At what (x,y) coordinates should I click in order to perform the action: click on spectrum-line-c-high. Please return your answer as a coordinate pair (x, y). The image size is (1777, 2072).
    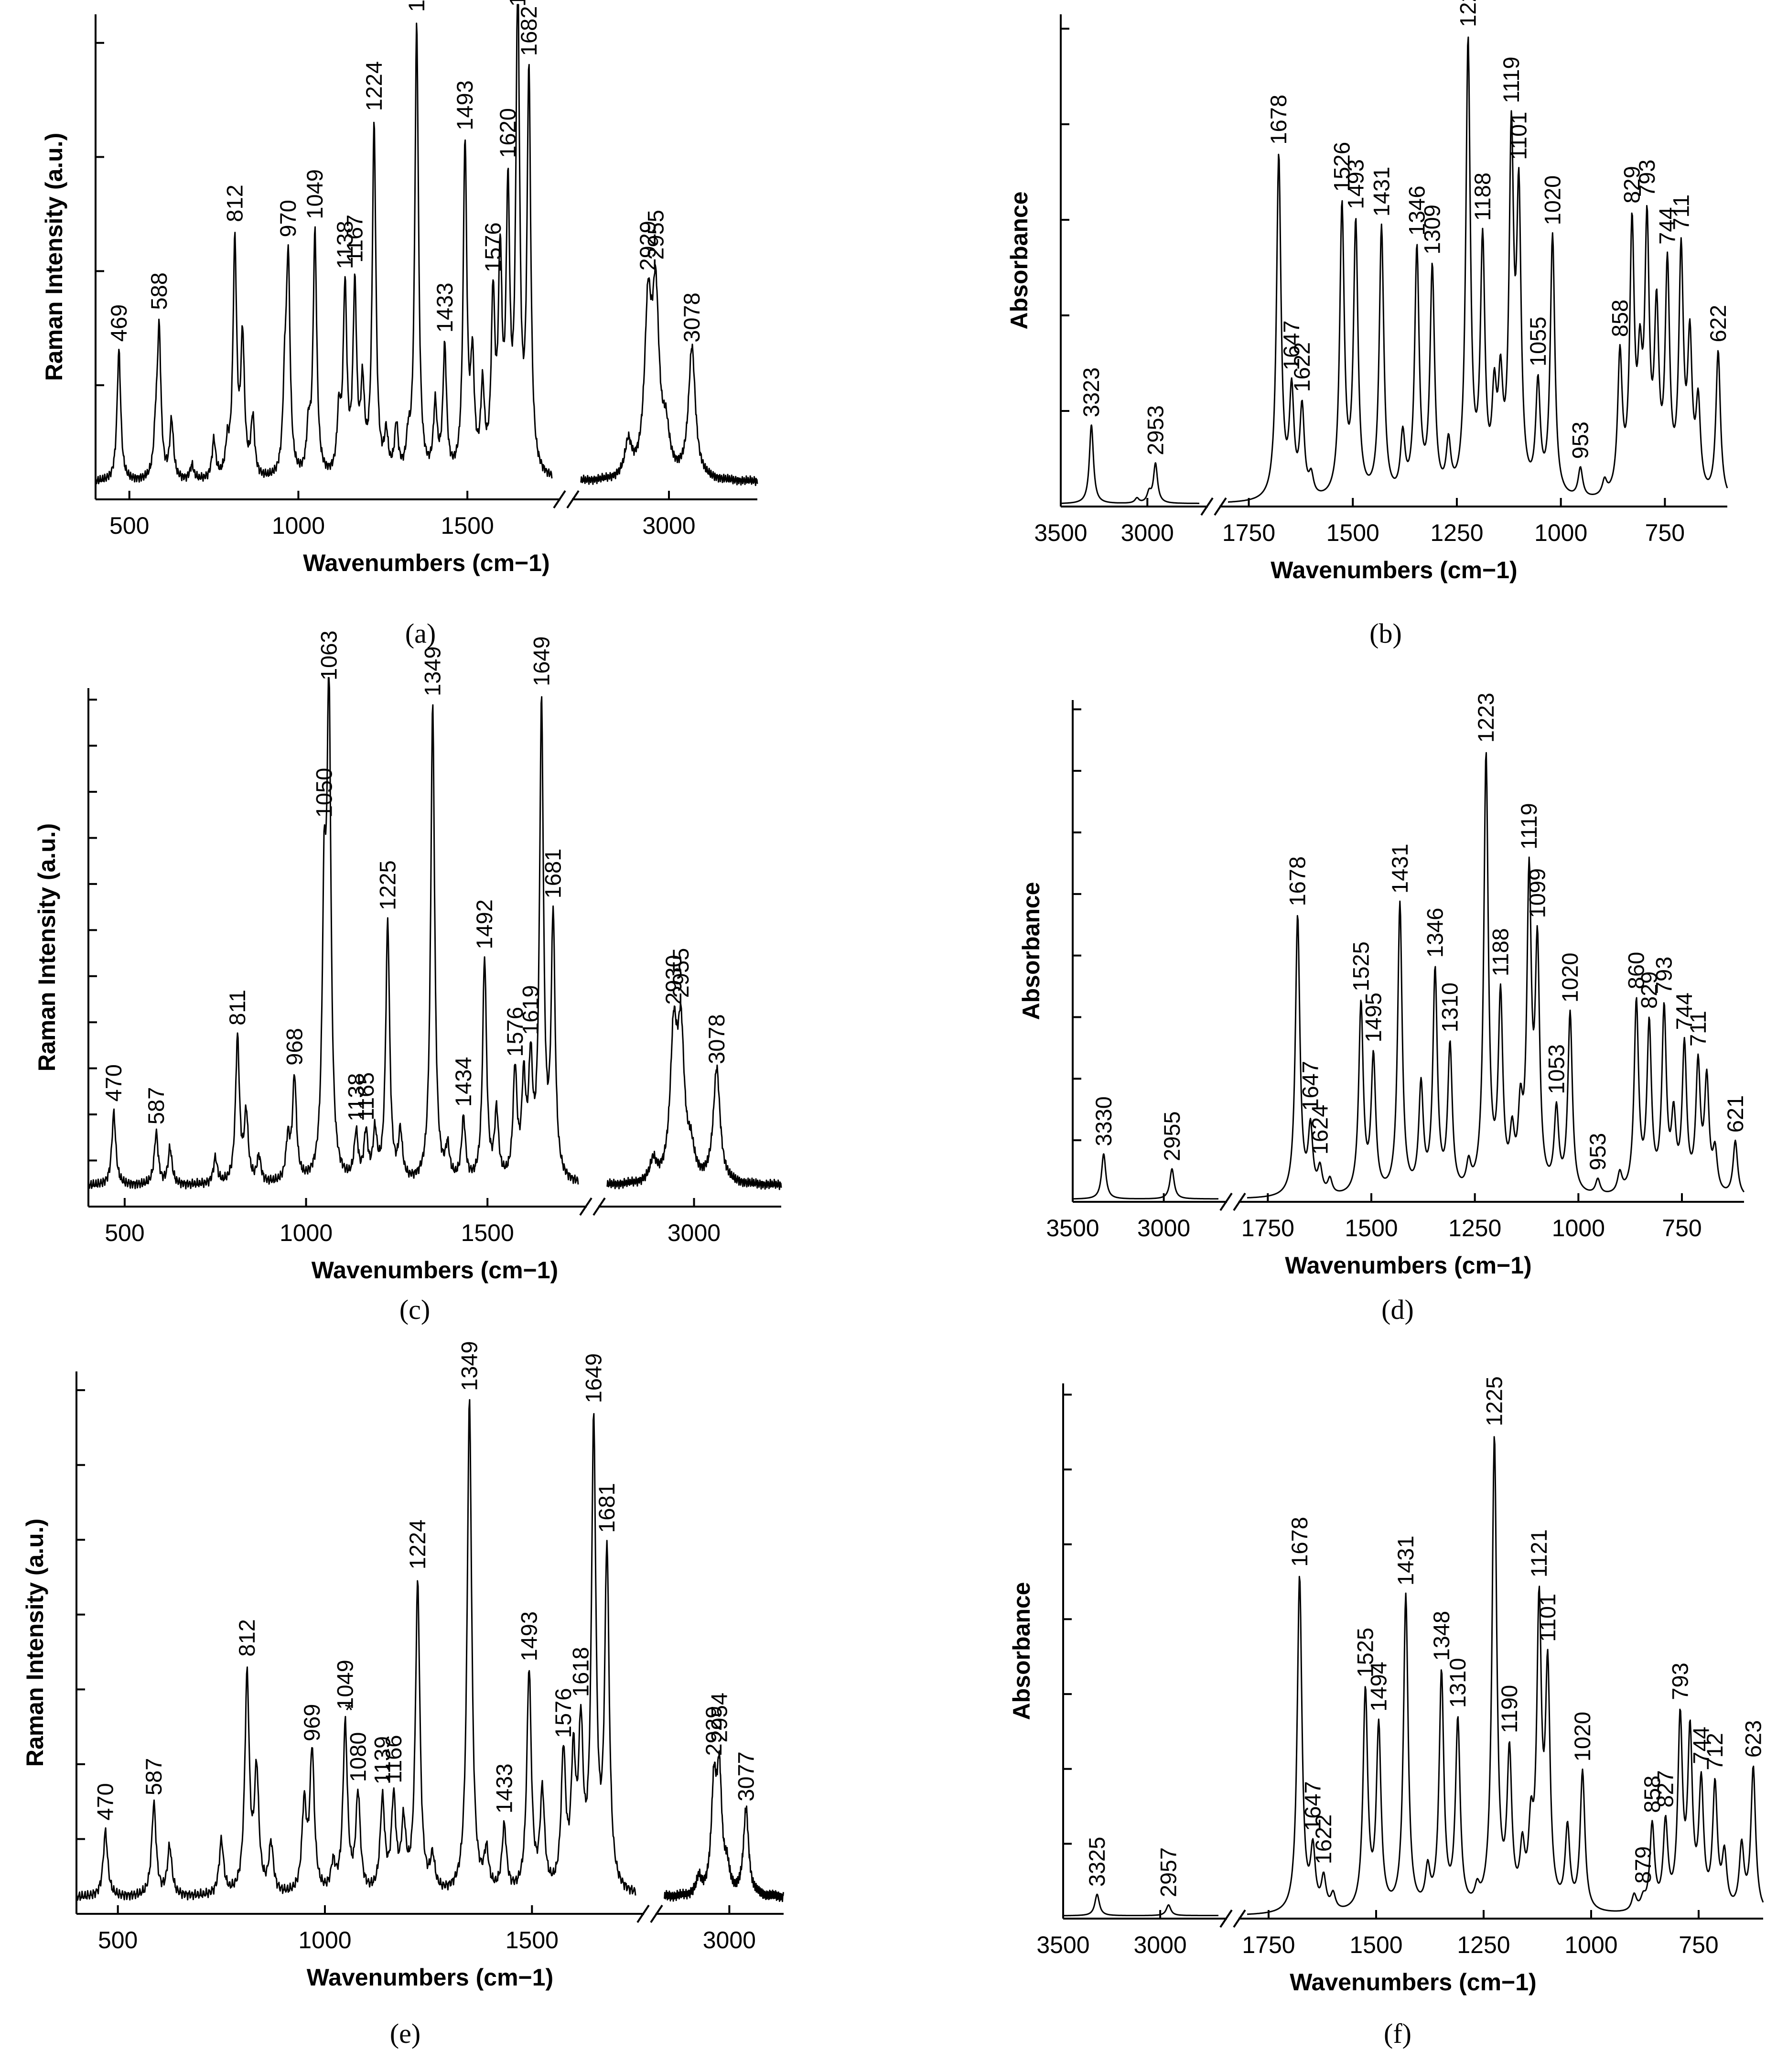
    Looking at the image, I should click on (694, 1096).